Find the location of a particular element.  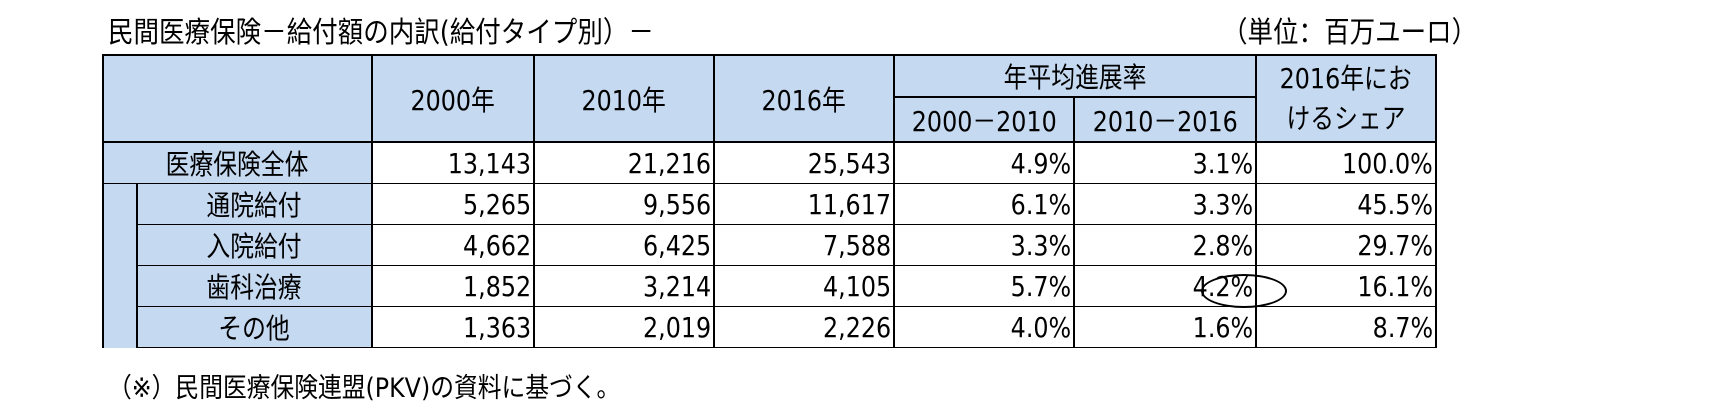

cell-outpatient-growth-2: 3.3% is located at coordinates (1165, 204).